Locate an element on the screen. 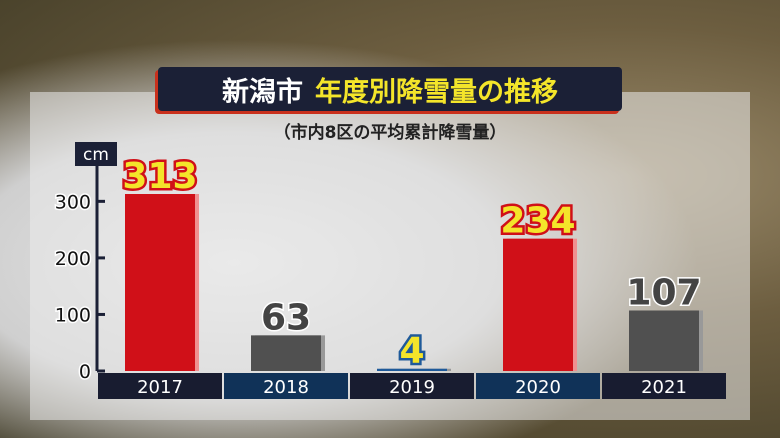  x-tick-label: 2018 is located at coordinates (286, 387).